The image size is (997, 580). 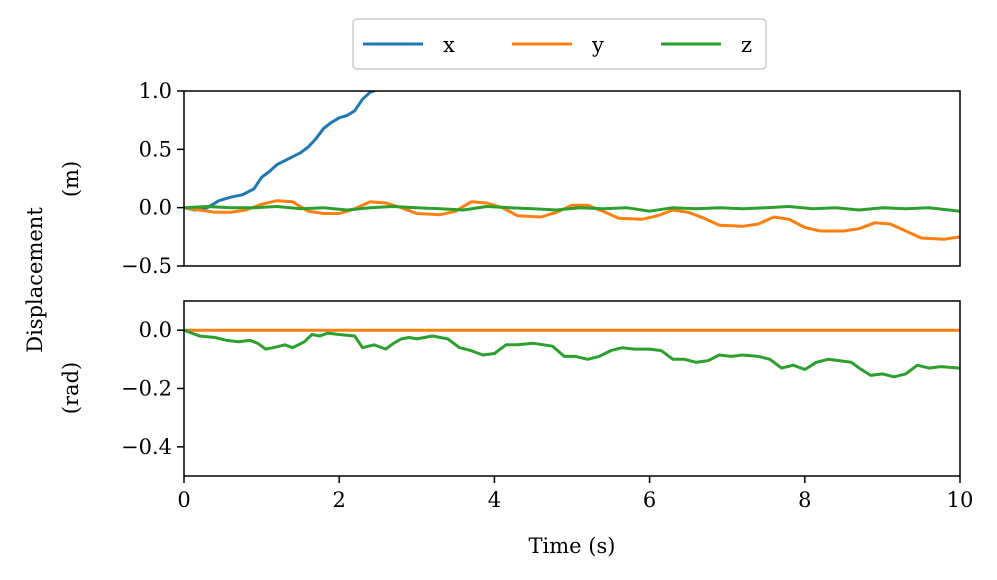 I want to click on legend: x y z, so click(x=559, y=44).